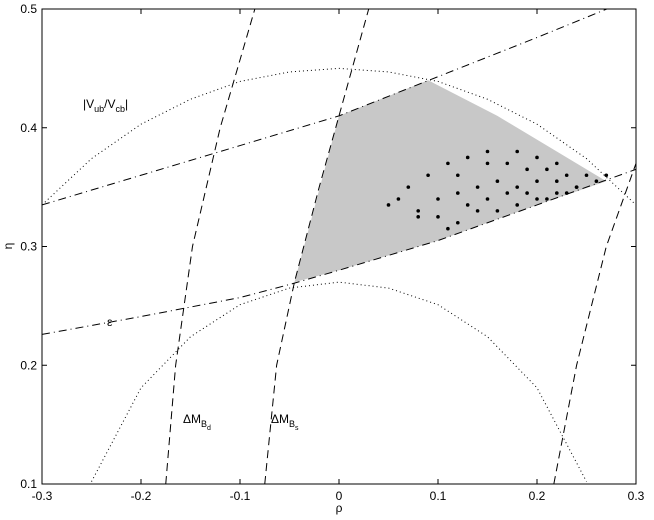 This screenshot has height=520, width=654. I want to click on y-tick-label: 0.5, so click(28, 9).